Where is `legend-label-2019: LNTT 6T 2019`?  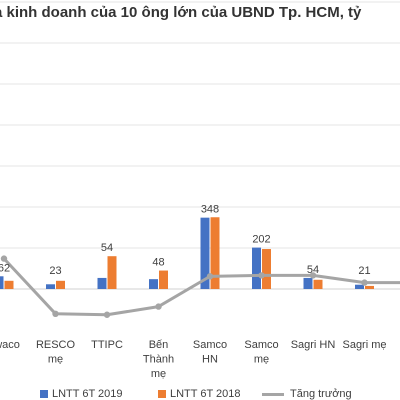 legend-label-2019: LNTT 6T 2019 is located at coordinates (87, 394).